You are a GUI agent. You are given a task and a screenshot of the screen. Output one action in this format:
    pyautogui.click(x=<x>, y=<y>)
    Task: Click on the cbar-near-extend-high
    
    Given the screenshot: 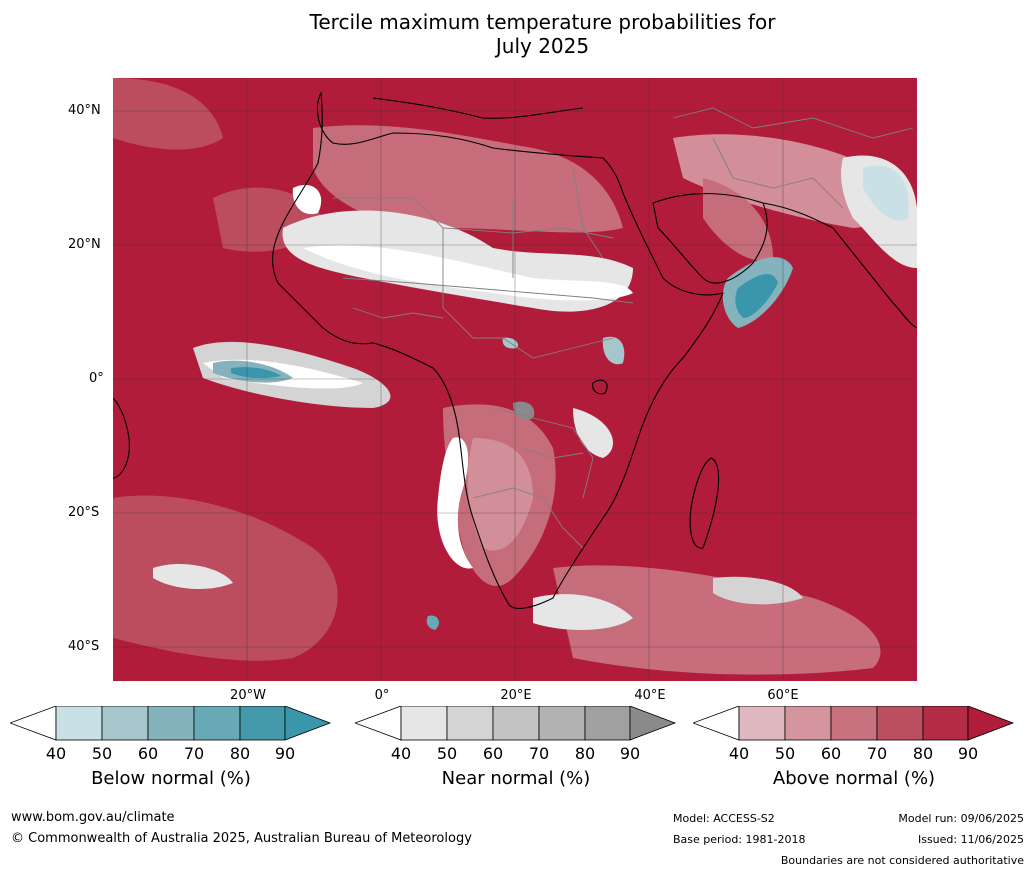 What is the action you would take?
    pyautogui.click(x=653, y=723)
    